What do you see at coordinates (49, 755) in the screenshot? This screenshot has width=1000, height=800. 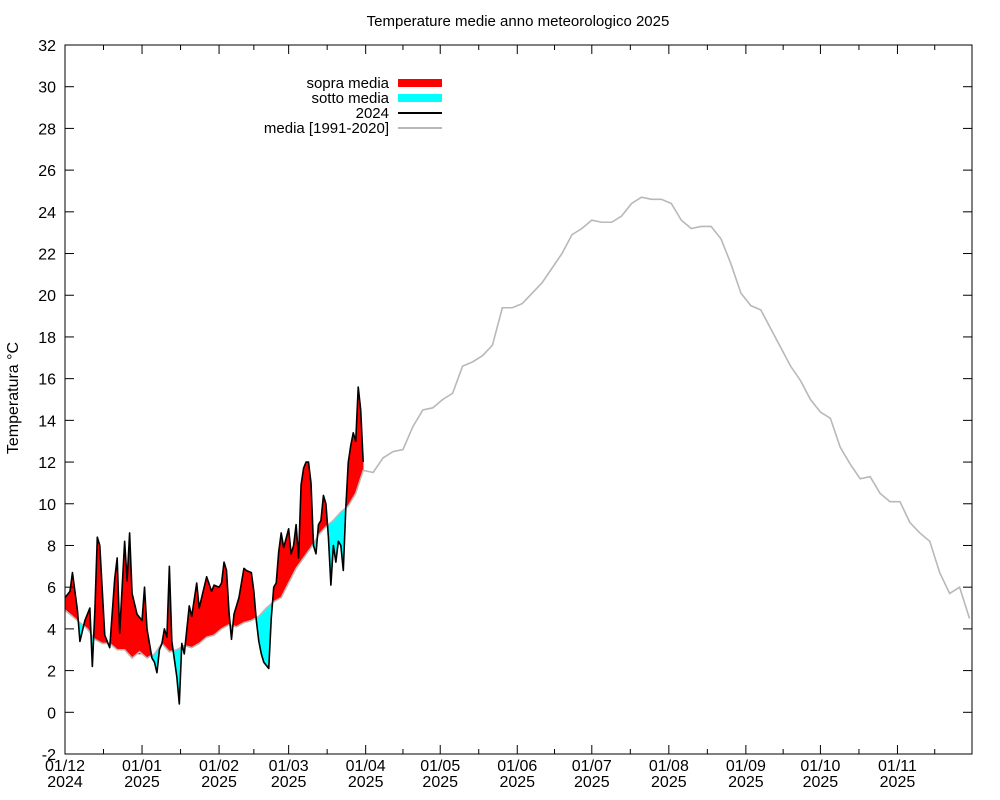 I see `y-tick-label: -2` at bounding box center [49, 755].